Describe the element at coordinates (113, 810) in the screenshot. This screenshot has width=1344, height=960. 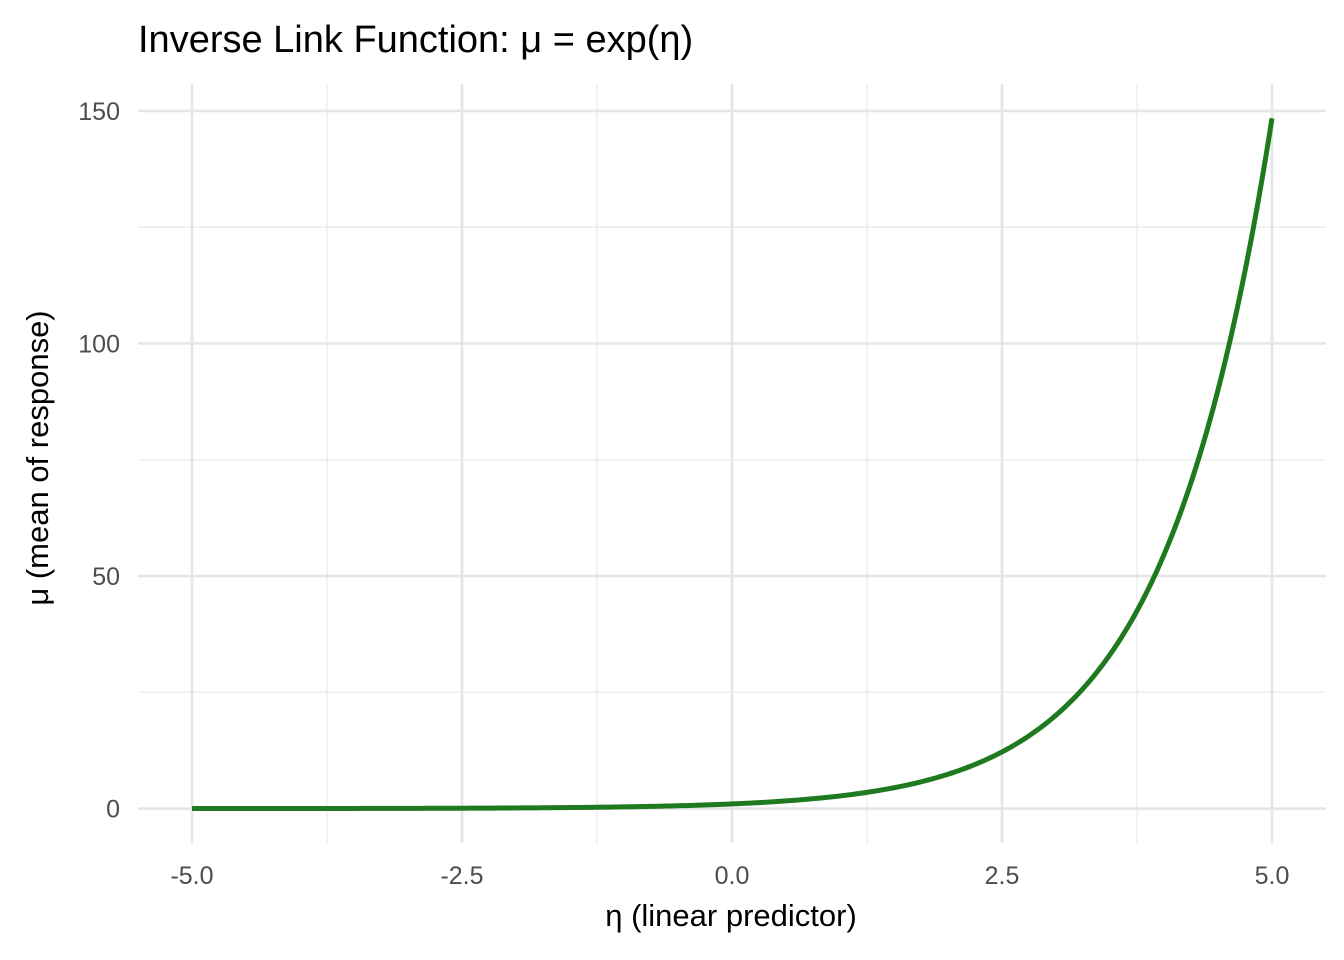
I see `y-tick-label: 0` at that location.